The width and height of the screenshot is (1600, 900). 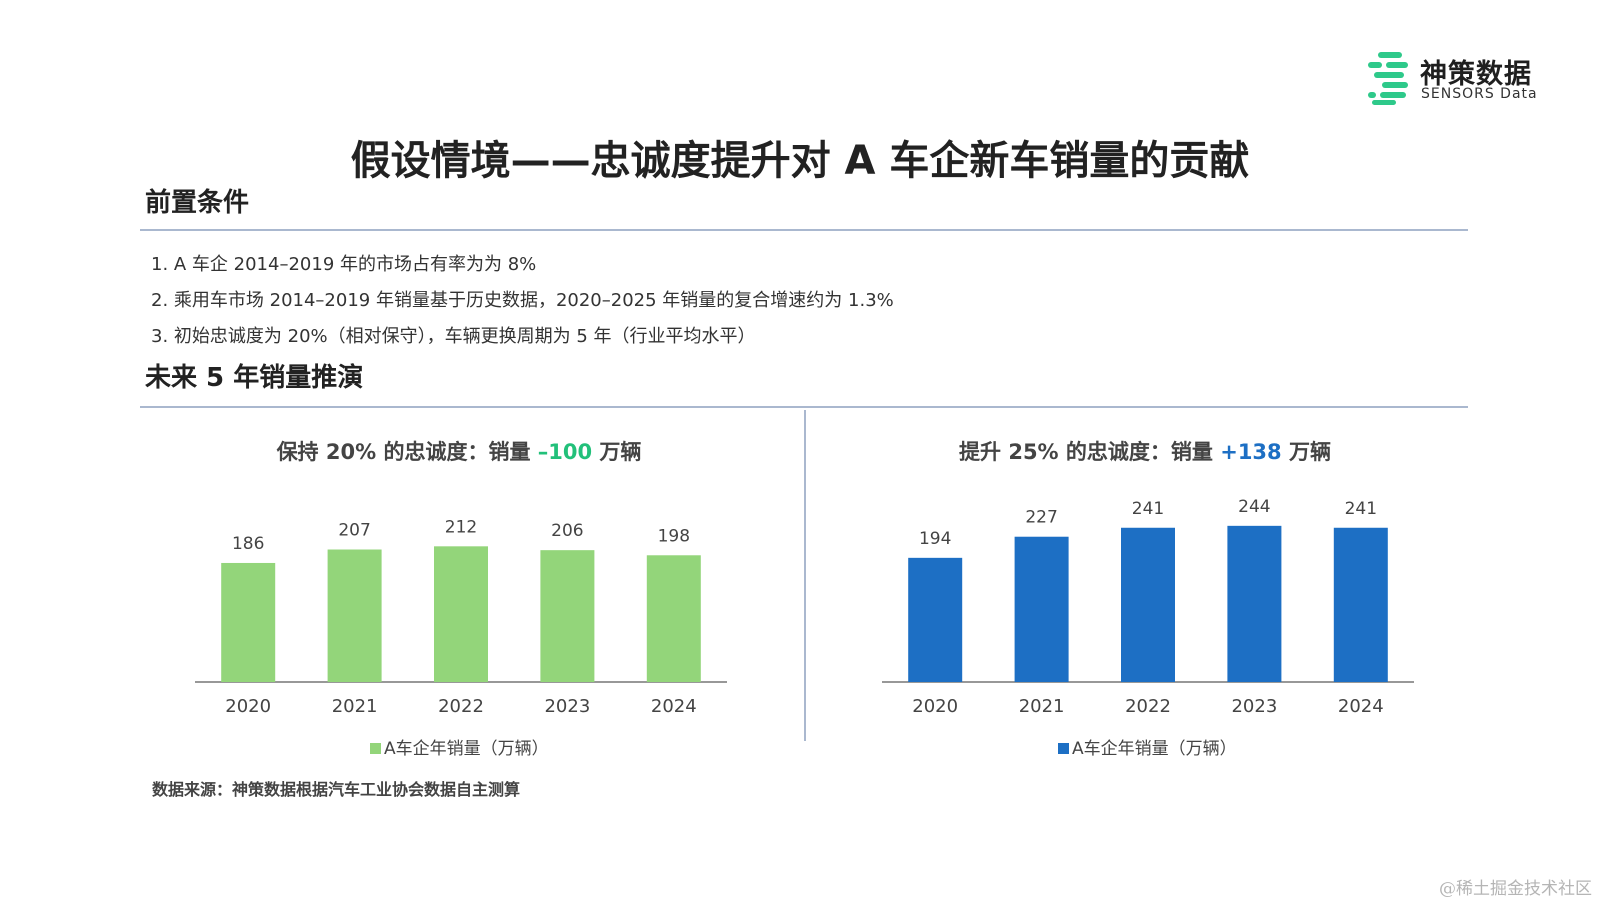 What do you see at coordinates (355, 706) in the screenshot?
I see `left-chart-tick-label-2021: 2021` at bounding box center [355, 706].